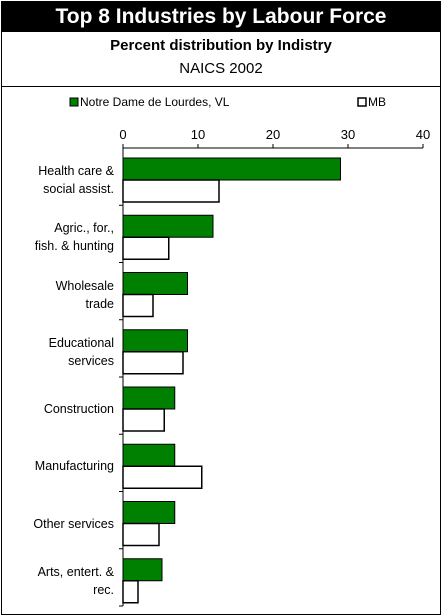 This screenshot has width=442, height=616. What do you see at coordinates (377, 102) in the screenshot?
I see `legend-label-mb: MB` at bounding box center [377, 102].